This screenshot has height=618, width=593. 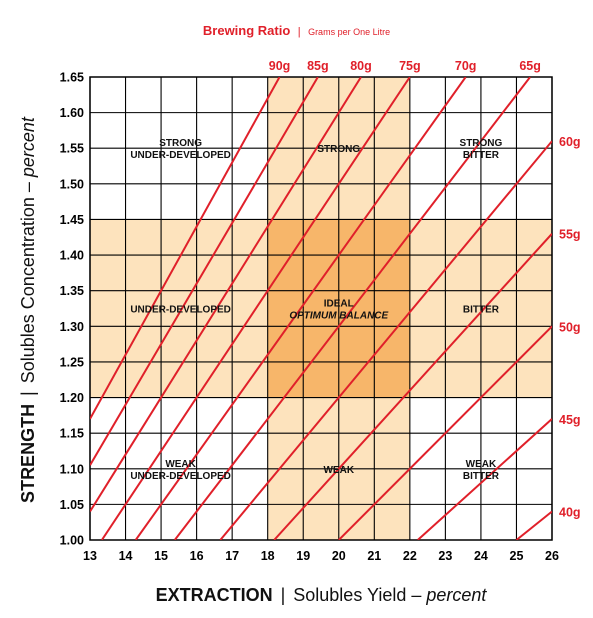 I want to click on chart-subtitle: Grams per One Litre, so click(x=349, y=32).